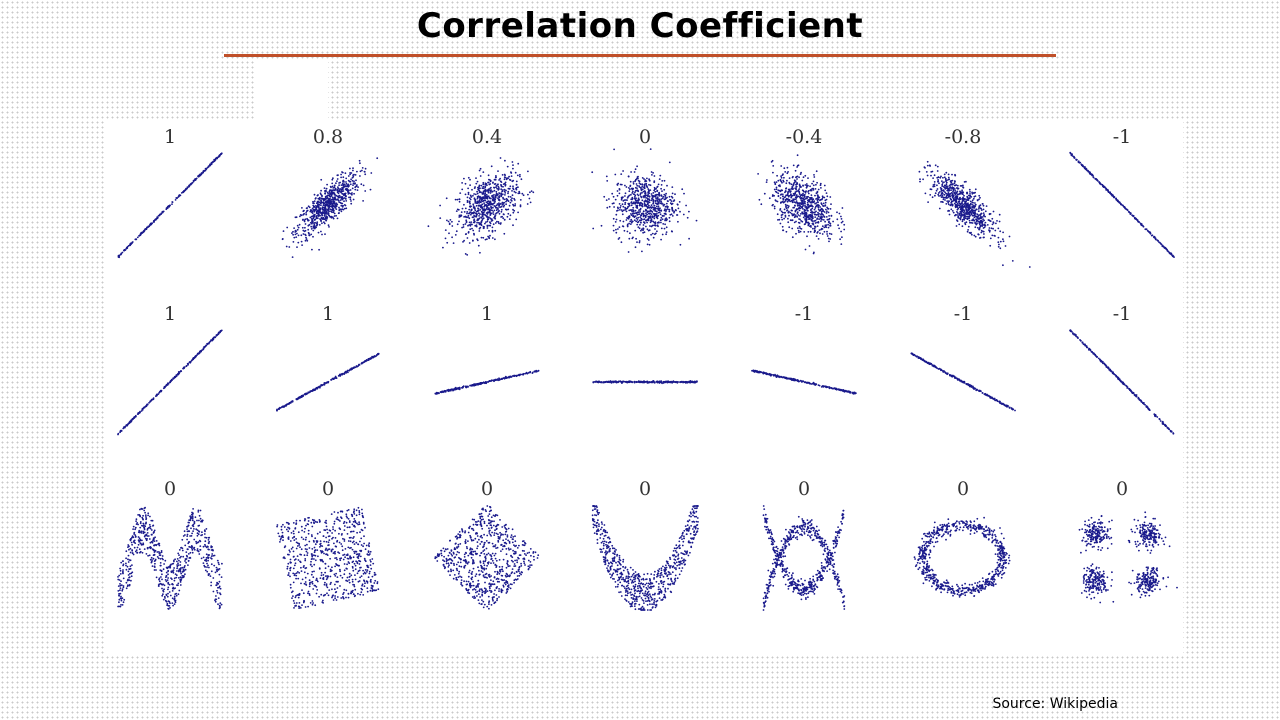 Image resolution: width=1280 pixels, height=720 pixels. I want to click on coefficient-label: 0.8, so click(328, 137).